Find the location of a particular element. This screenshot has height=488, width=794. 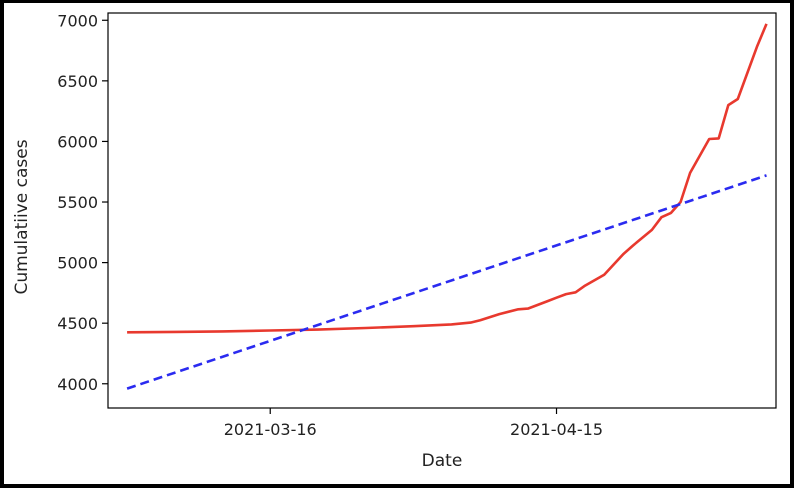

y-tick-label: 6500 is located at coordinates (77, 81).